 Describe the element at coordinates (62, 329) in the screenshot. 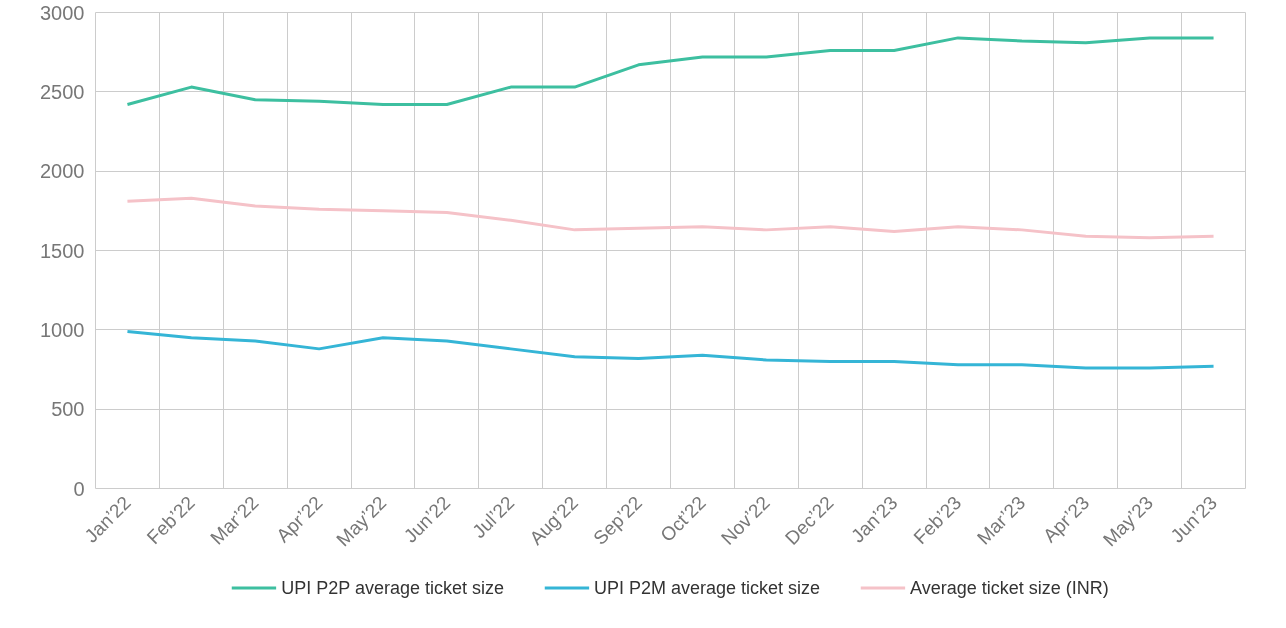

I see `y-tick-label: 1000` at that location.